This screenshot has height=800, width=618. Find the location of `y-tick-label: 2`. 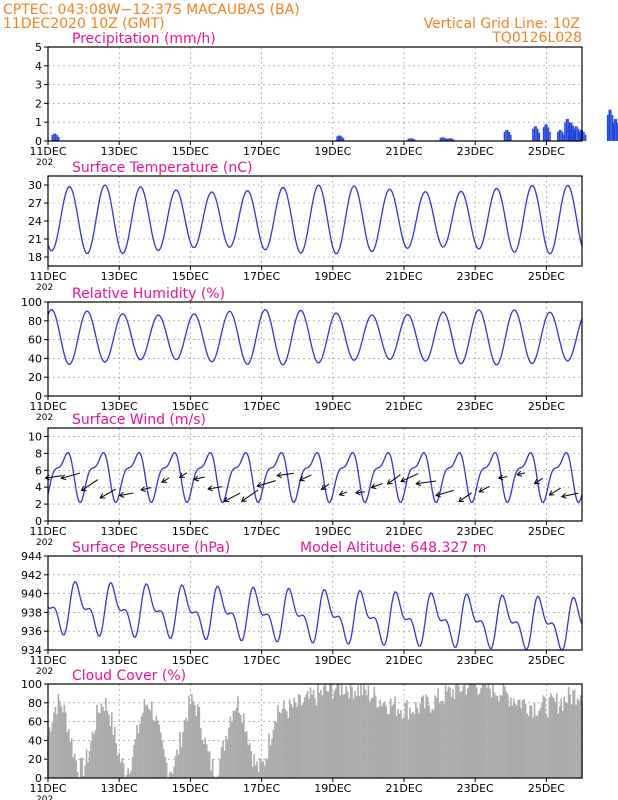

y-tick-label: 2 is located at coordinates (38, 103).